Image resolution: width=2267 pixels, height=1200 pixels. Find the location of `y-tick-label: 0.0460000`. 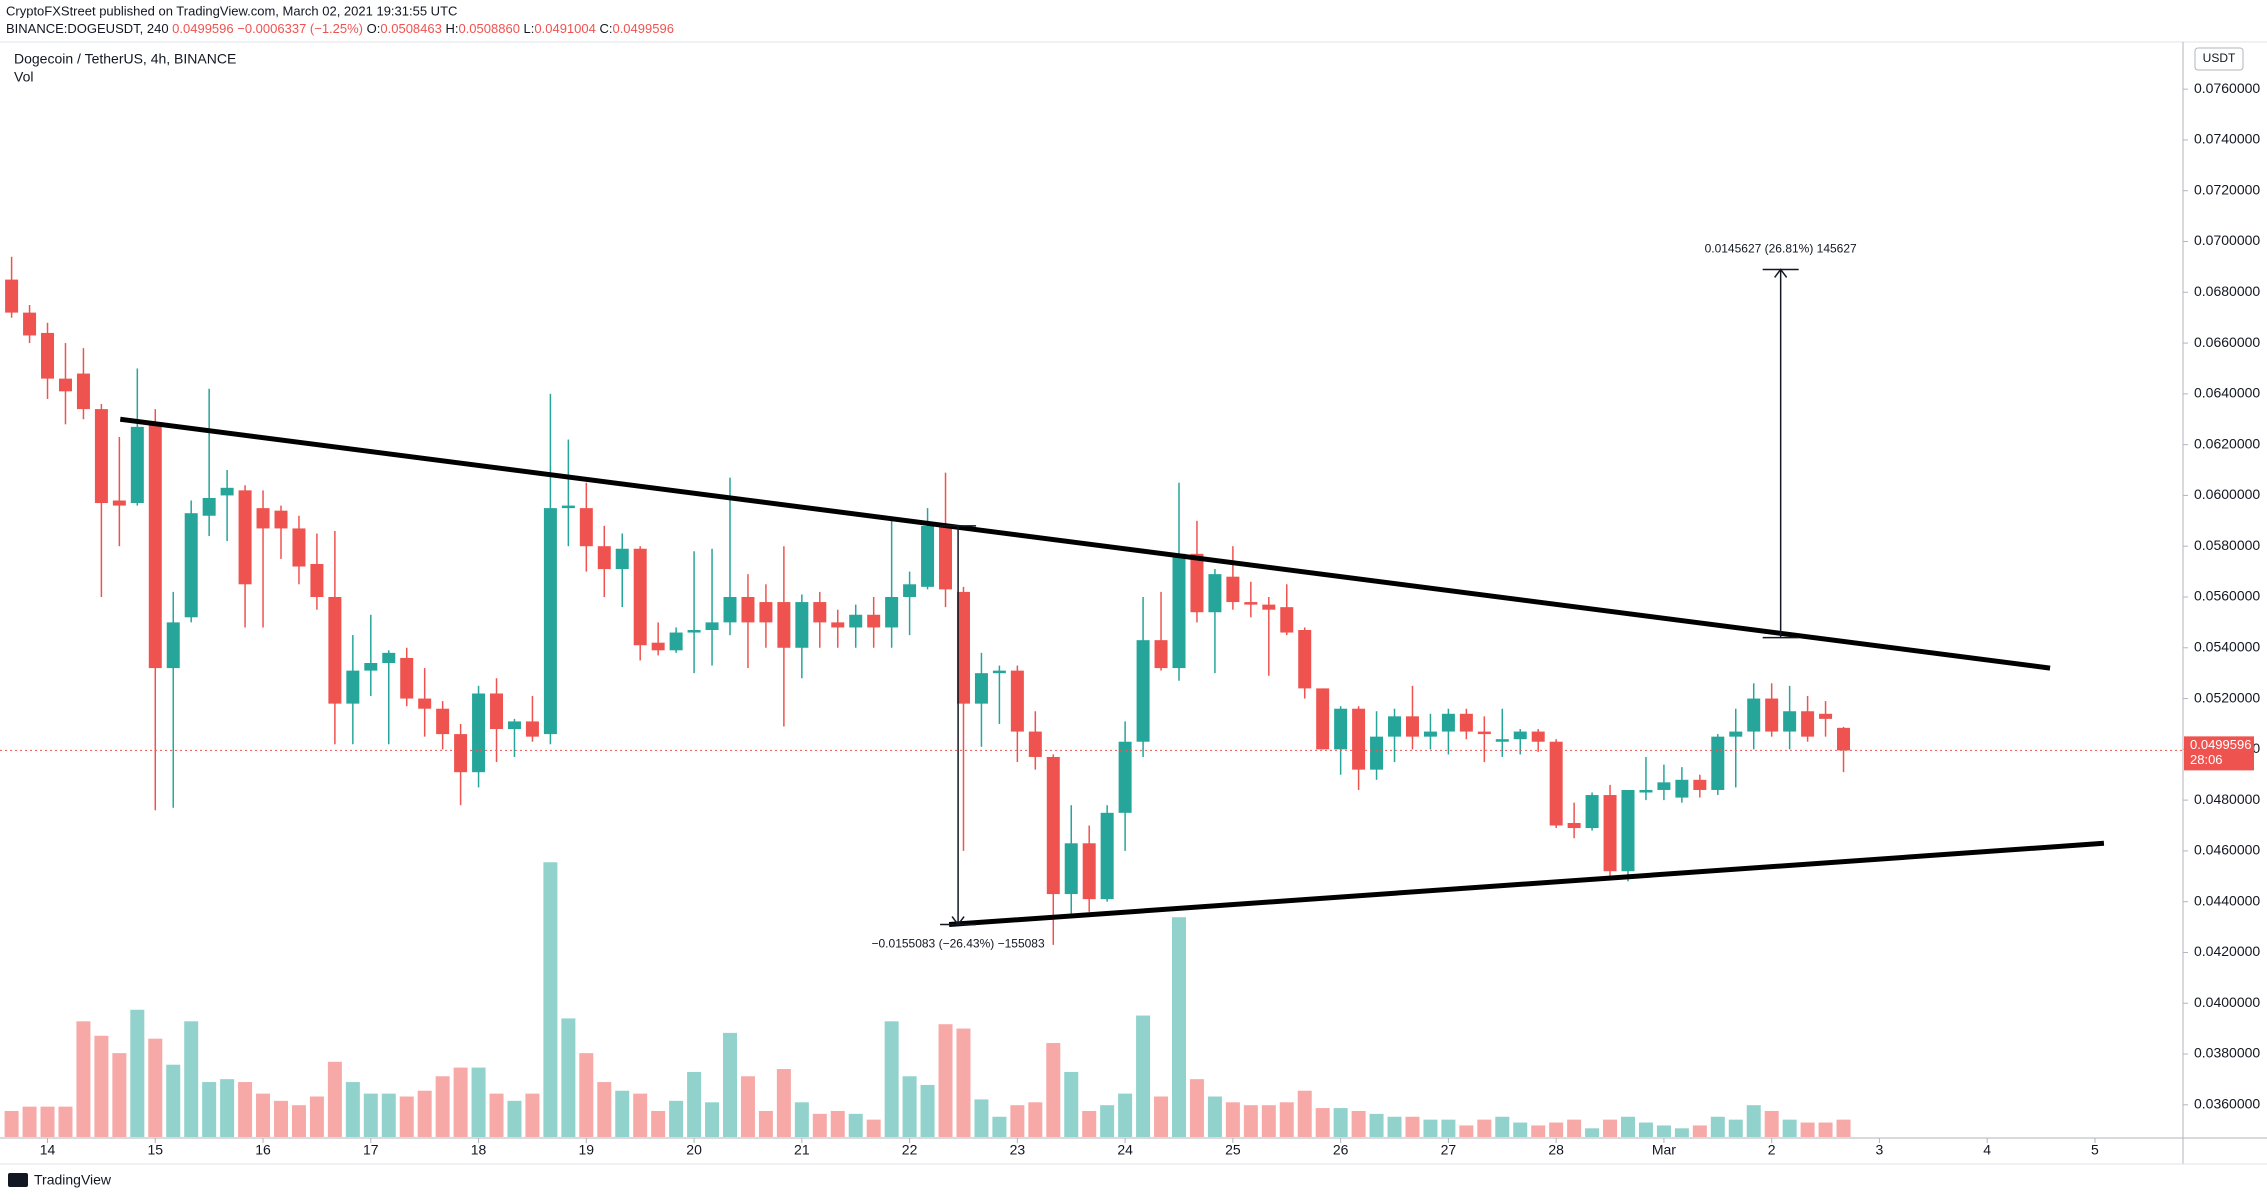

y-tick-label: 0.0460000 is located at coordinates (2227, 850).